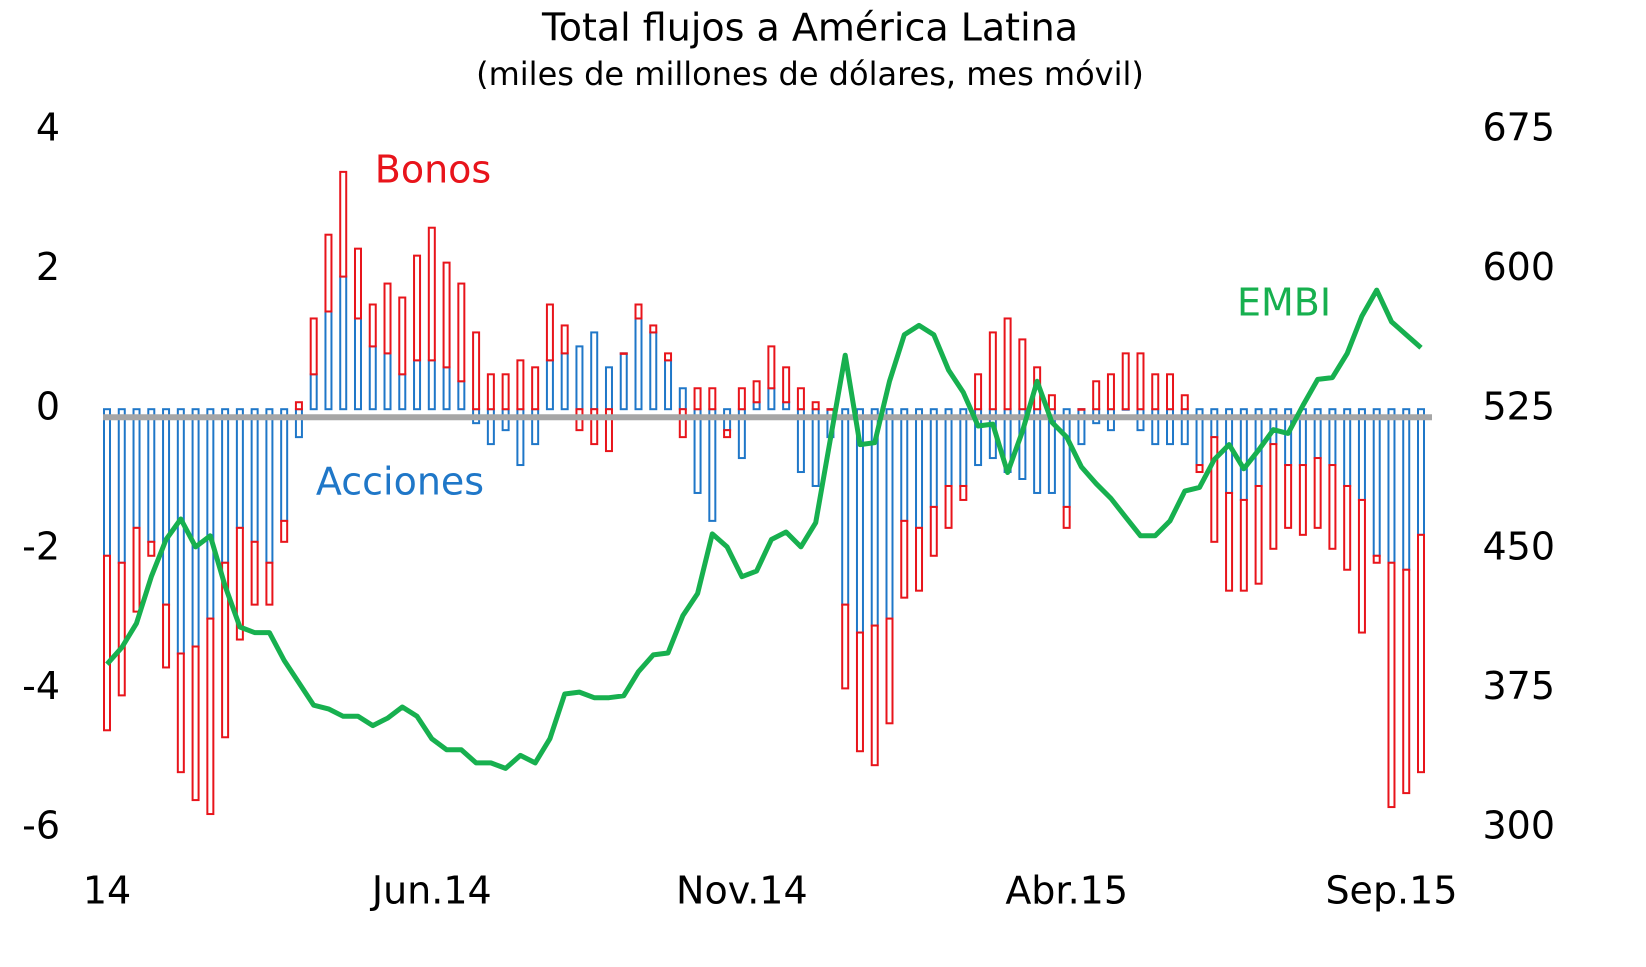  Describe the element at coordinates (48, 407) in the screenshot. I see `y-tick-label: 0` at that location.